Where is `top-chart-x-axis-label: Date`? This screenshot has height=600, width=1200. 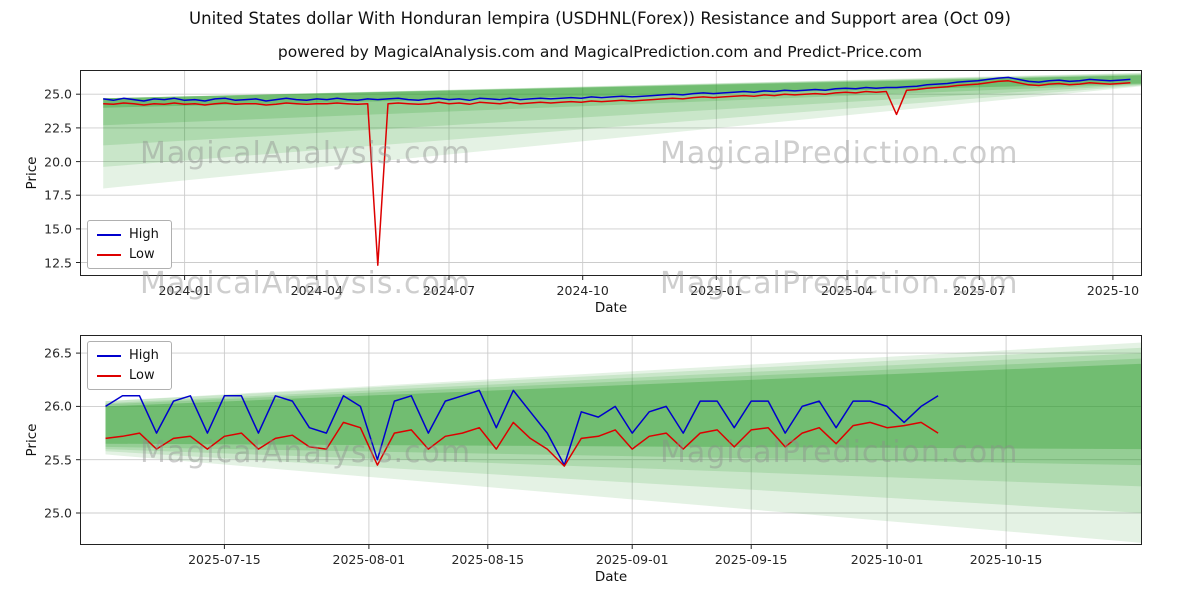 top-chart-x-axis-label: Date is located at coordinates (611, 308).